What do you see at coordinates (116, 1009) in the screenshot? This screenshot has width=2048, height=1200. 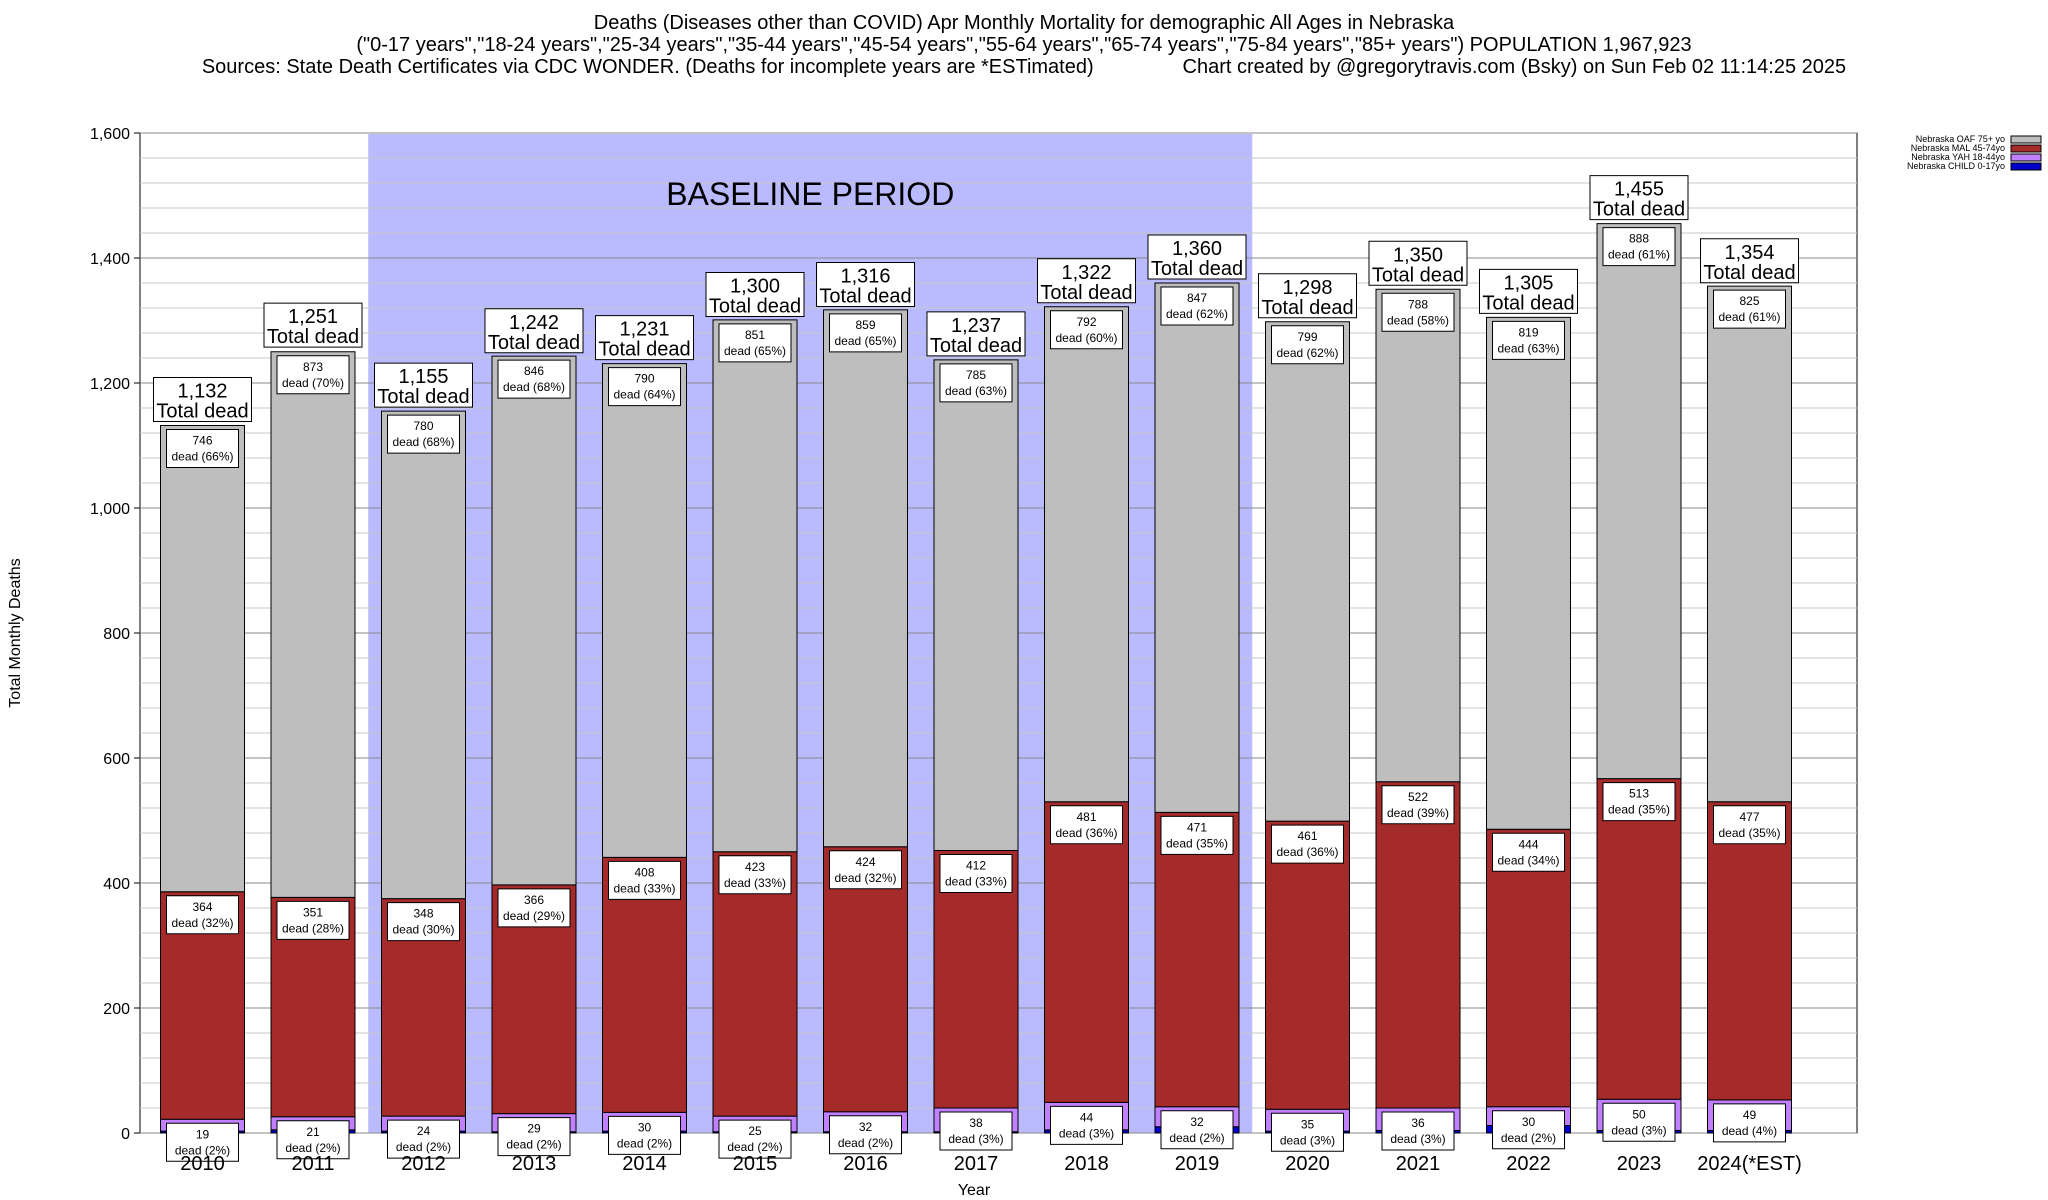 I see `y-tick-label: 200` at bounding box center [116, 1009].